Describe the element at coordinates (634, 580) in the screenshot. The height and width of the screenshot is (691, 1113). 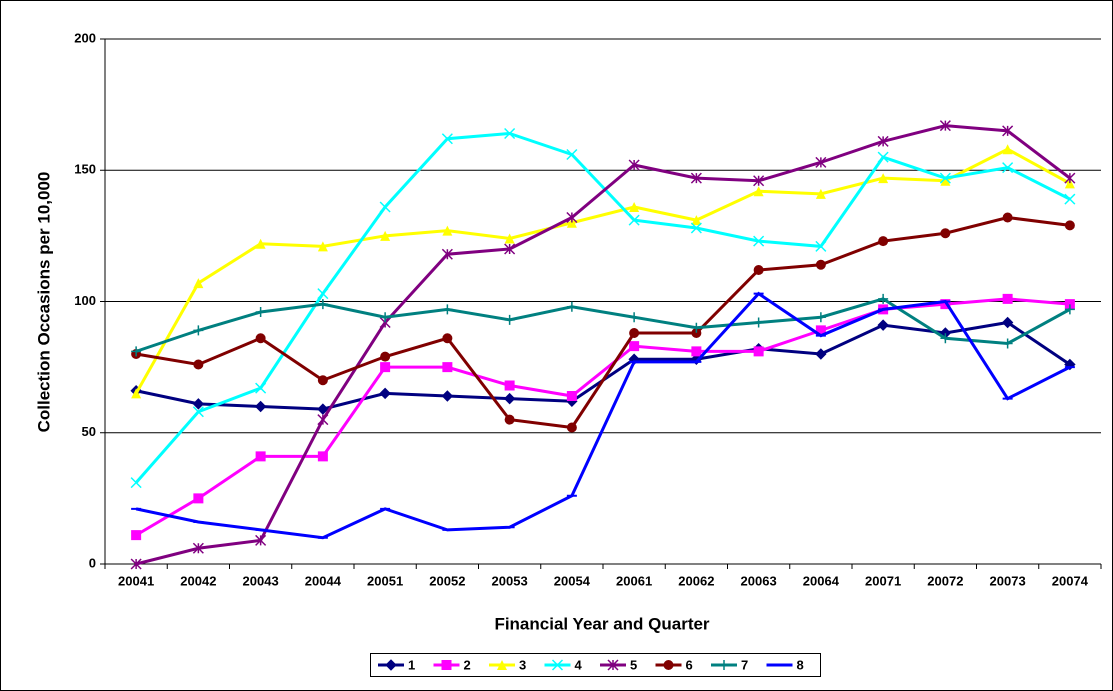
I see `x-tick-label: 20061` at that location.